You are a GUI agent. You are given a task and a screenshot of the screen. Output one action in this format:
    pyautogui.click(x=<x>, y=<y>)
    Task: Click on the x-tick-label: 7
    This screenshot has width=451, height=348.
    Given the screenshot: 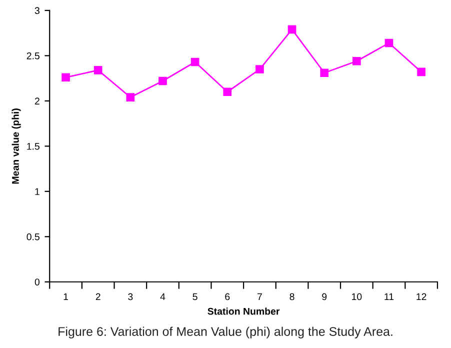 What is the action you would take?
    pyautogui.click(x=259, y=296)
    